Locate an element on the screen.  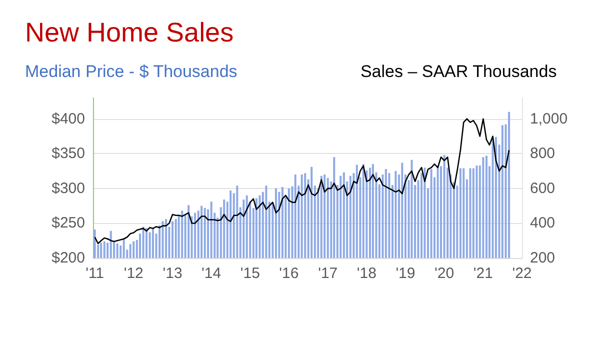
x-tick-label: '17 is located at coordinates (328, 273).